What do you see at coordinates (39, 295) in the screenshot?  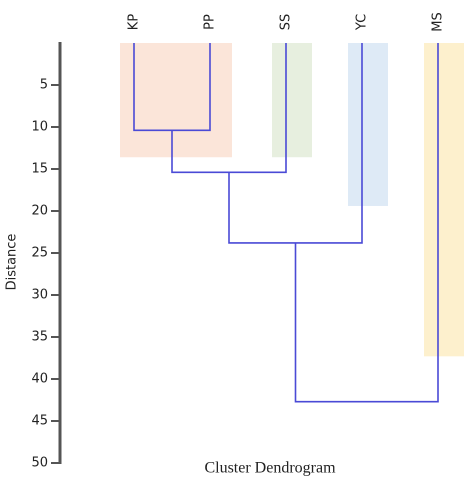 I see `y-tick-label: 30` at bounding box center [39, 295].